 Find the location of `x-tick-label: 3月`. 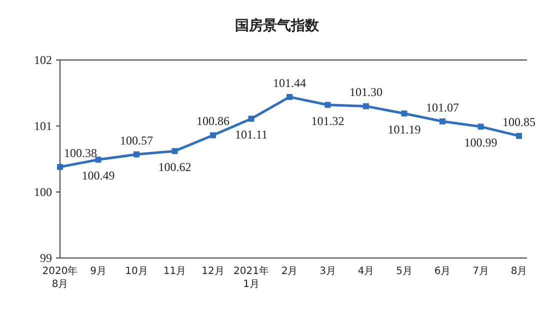

x-tick-label: 3月 is located at coordinates (328, 271).